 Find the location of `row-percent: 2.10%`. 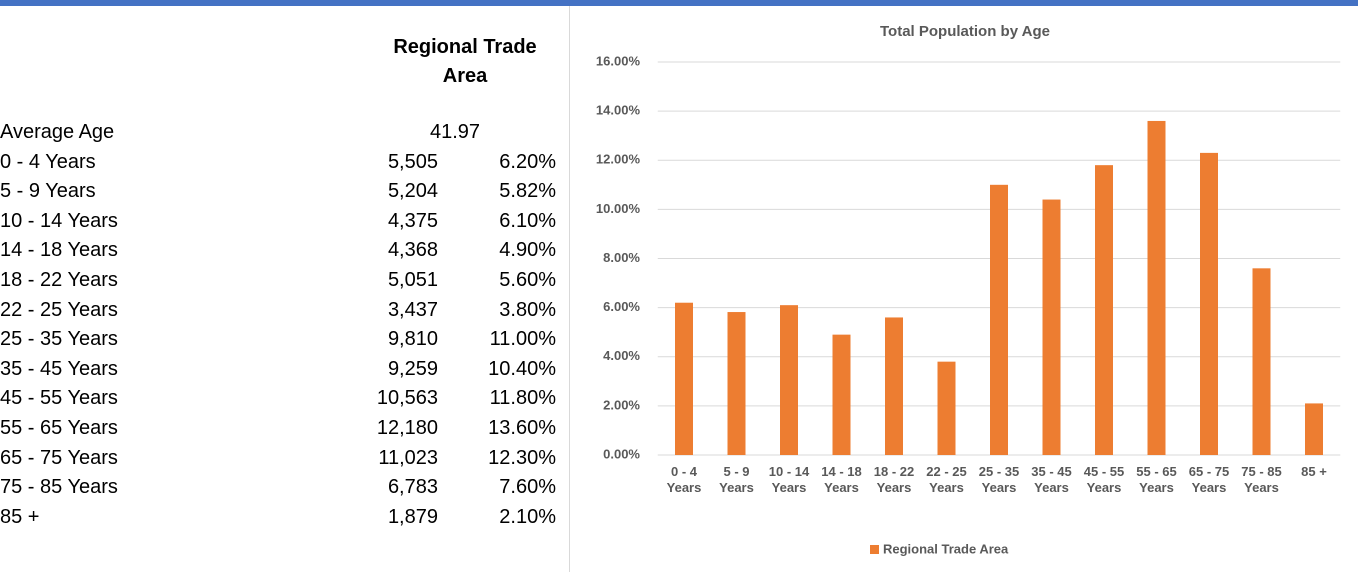

row-percent: 2.10% is located at coordinates (527, 516).